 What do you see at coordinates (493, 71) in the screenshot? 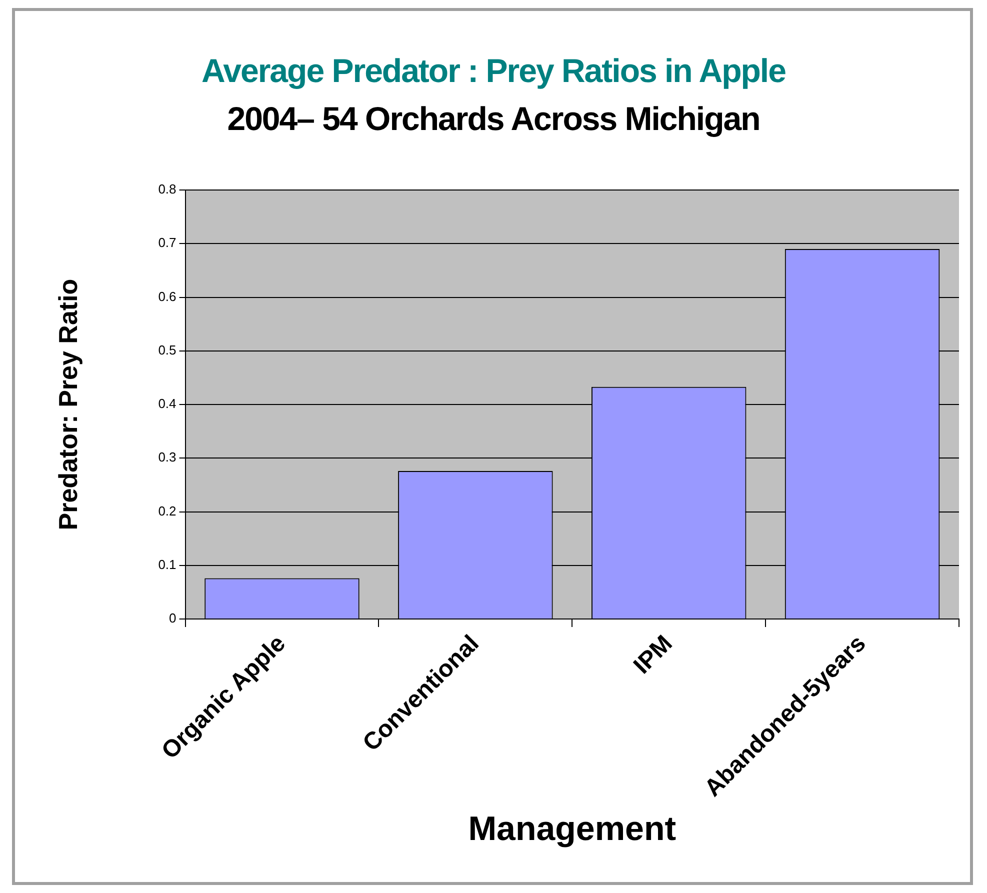
I see `chart-title: Average Predator : Prey Ratios in Apple` at bounding box center [493, 71].